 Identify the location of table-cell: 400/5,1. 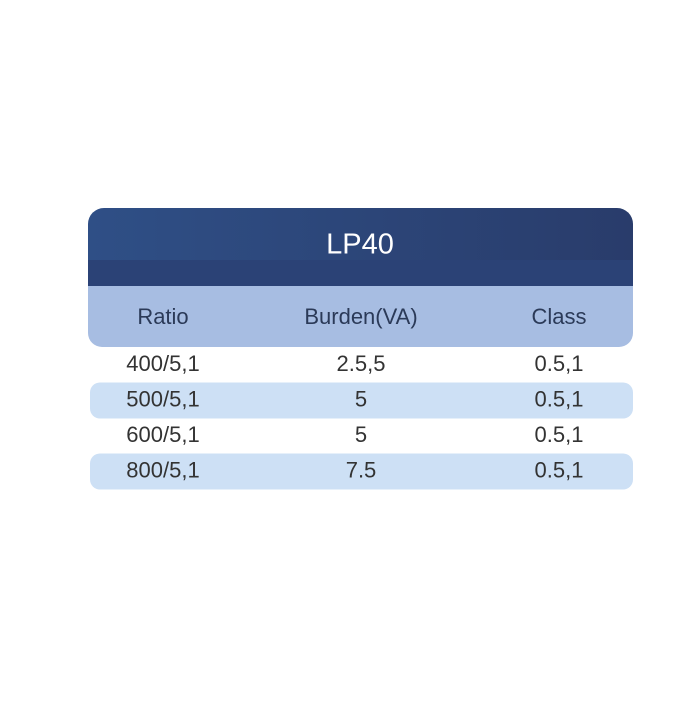
(162, 363).